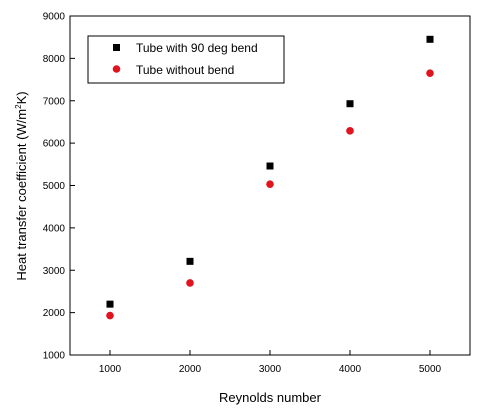  What do you see at coordinates (54, 313) in the screenshot?
I see `y-tick-label: 2000` at bounding box center [54, 313].